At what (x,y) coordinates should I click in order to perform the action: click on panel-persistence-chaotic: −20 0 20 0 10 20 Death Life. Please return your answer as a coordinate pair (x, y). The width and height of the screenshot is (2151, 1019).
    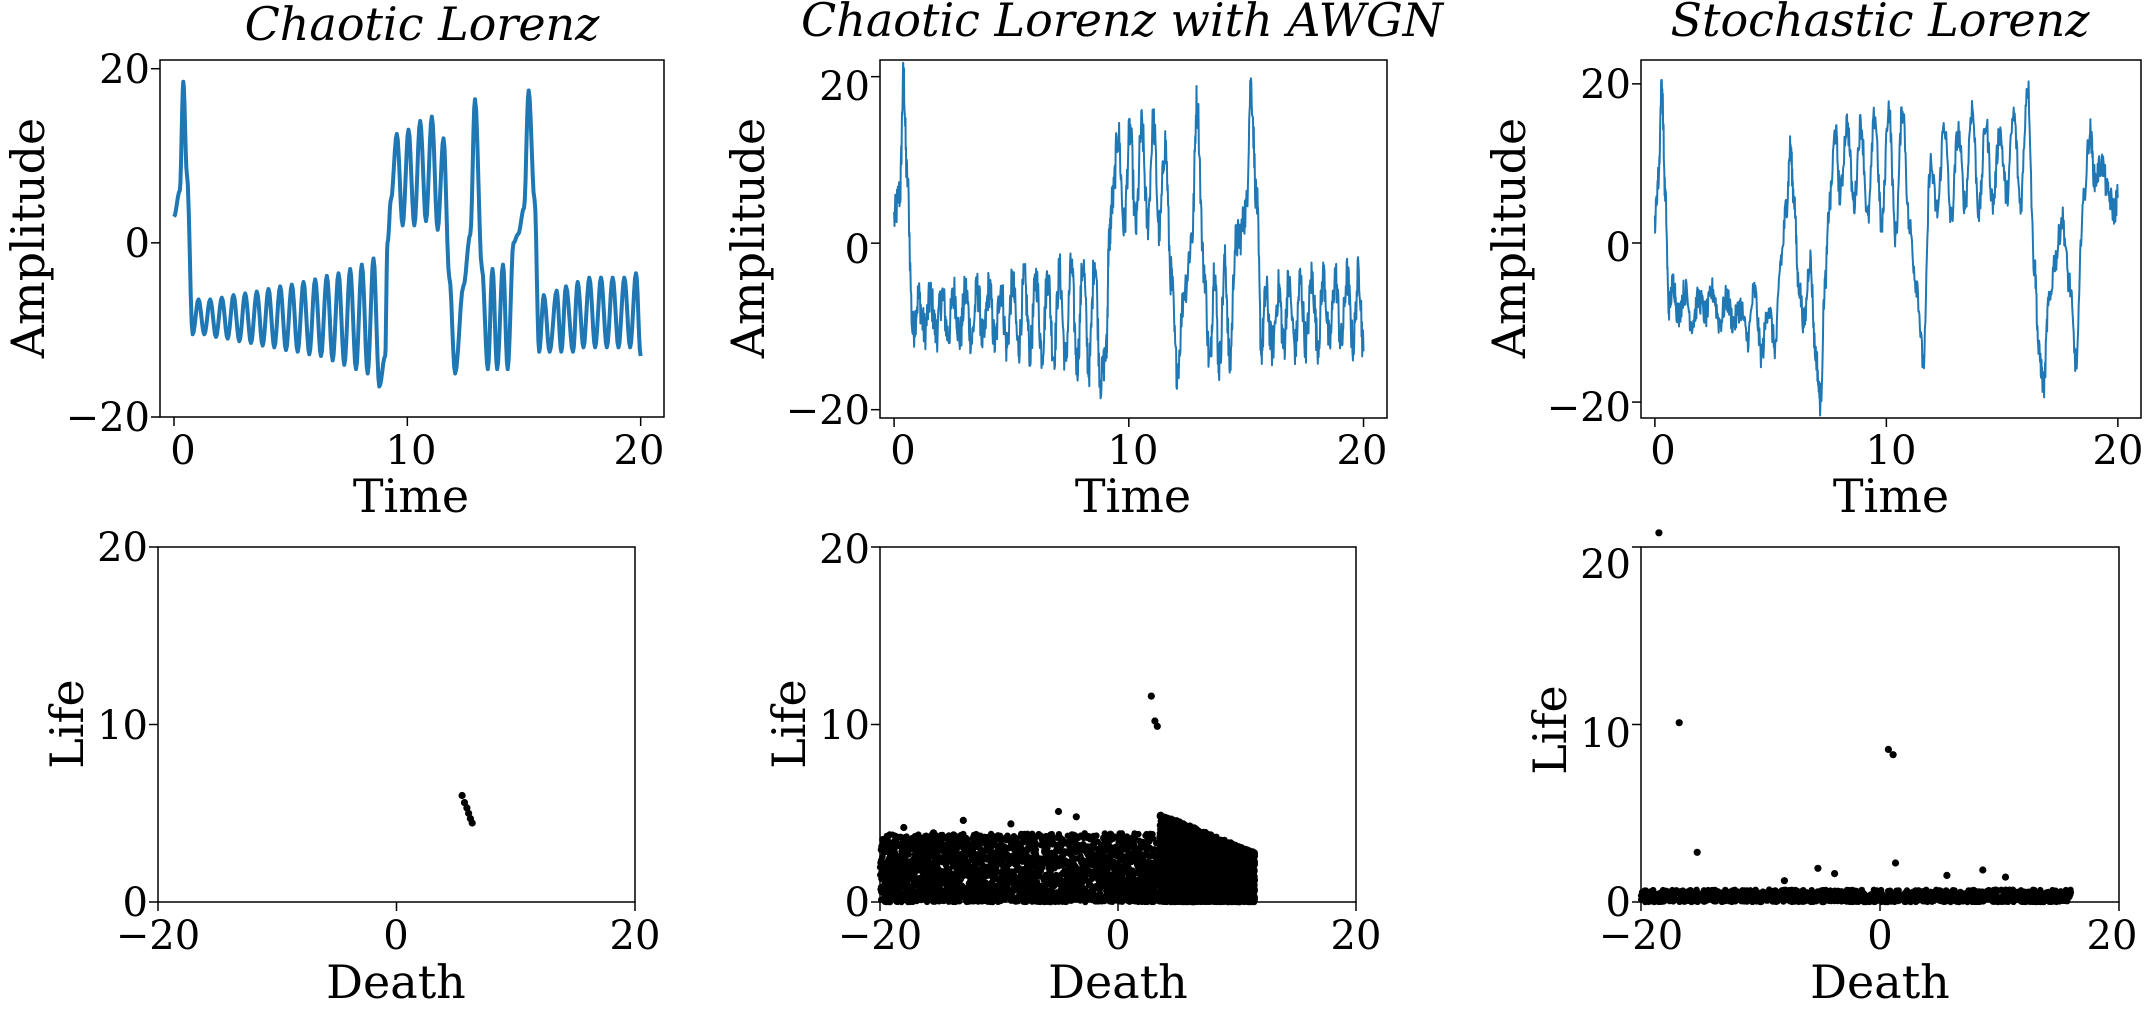
    Looking at the image, I should click on (350, 767).